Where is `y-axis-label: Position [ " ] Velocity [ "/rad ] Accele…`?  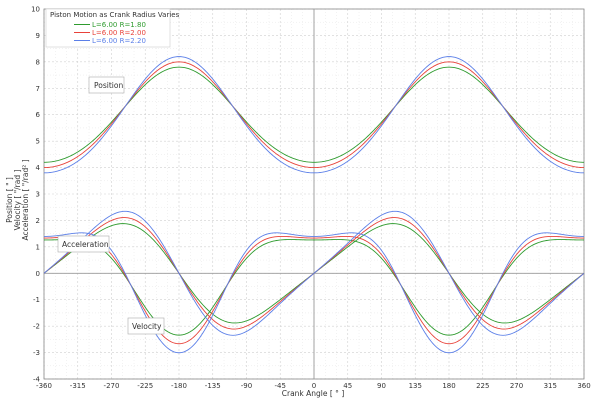 y-axis-label: Position [ " ] Velocity [ "/rad ] Accele… is located at coordinates (17, 199).